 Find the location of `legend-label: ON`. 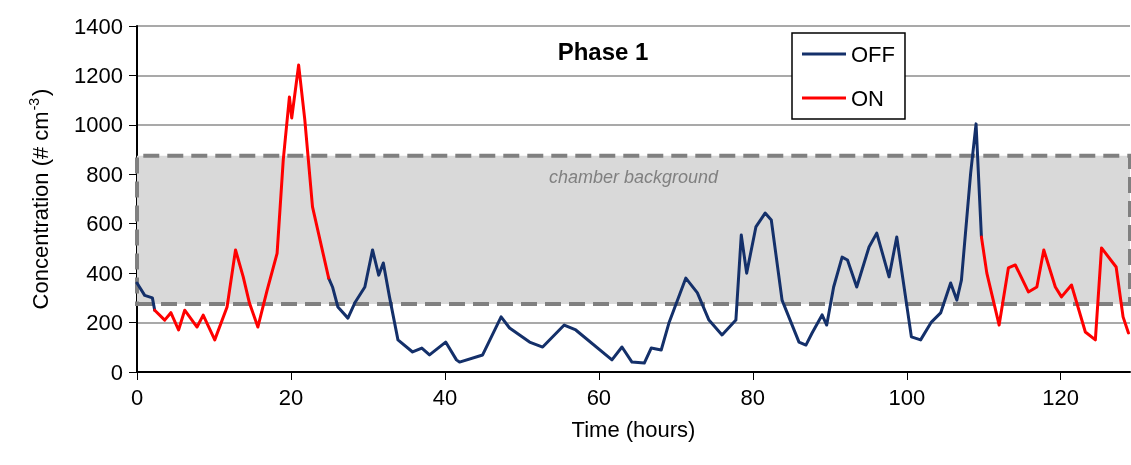

legend-label: ON is located at coordinates (867, 98).